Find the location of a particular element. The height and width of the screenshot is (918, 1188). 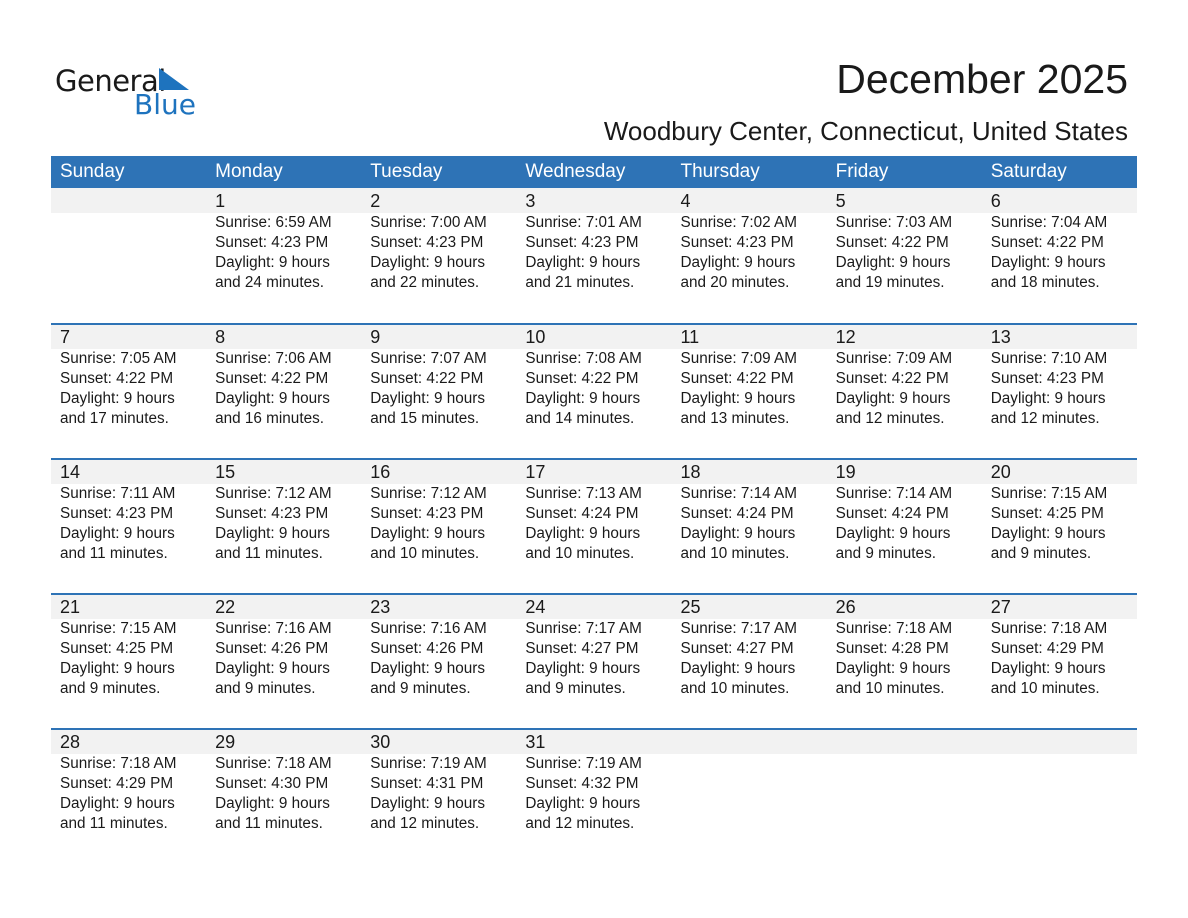

daylight-minutes-text: and 20 minutes. is located at coordinates (735, 282).